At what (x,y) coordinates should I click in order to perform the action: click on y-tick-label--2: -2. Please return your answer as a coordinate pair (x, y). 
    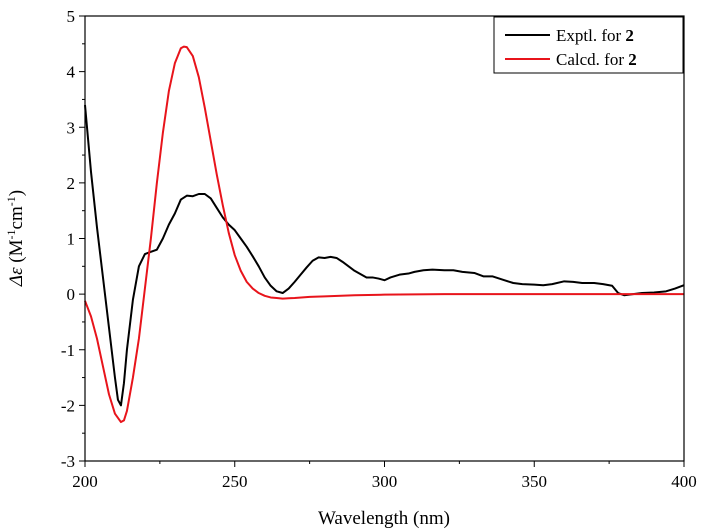
    Looking at the image, I should click on (68, 405).